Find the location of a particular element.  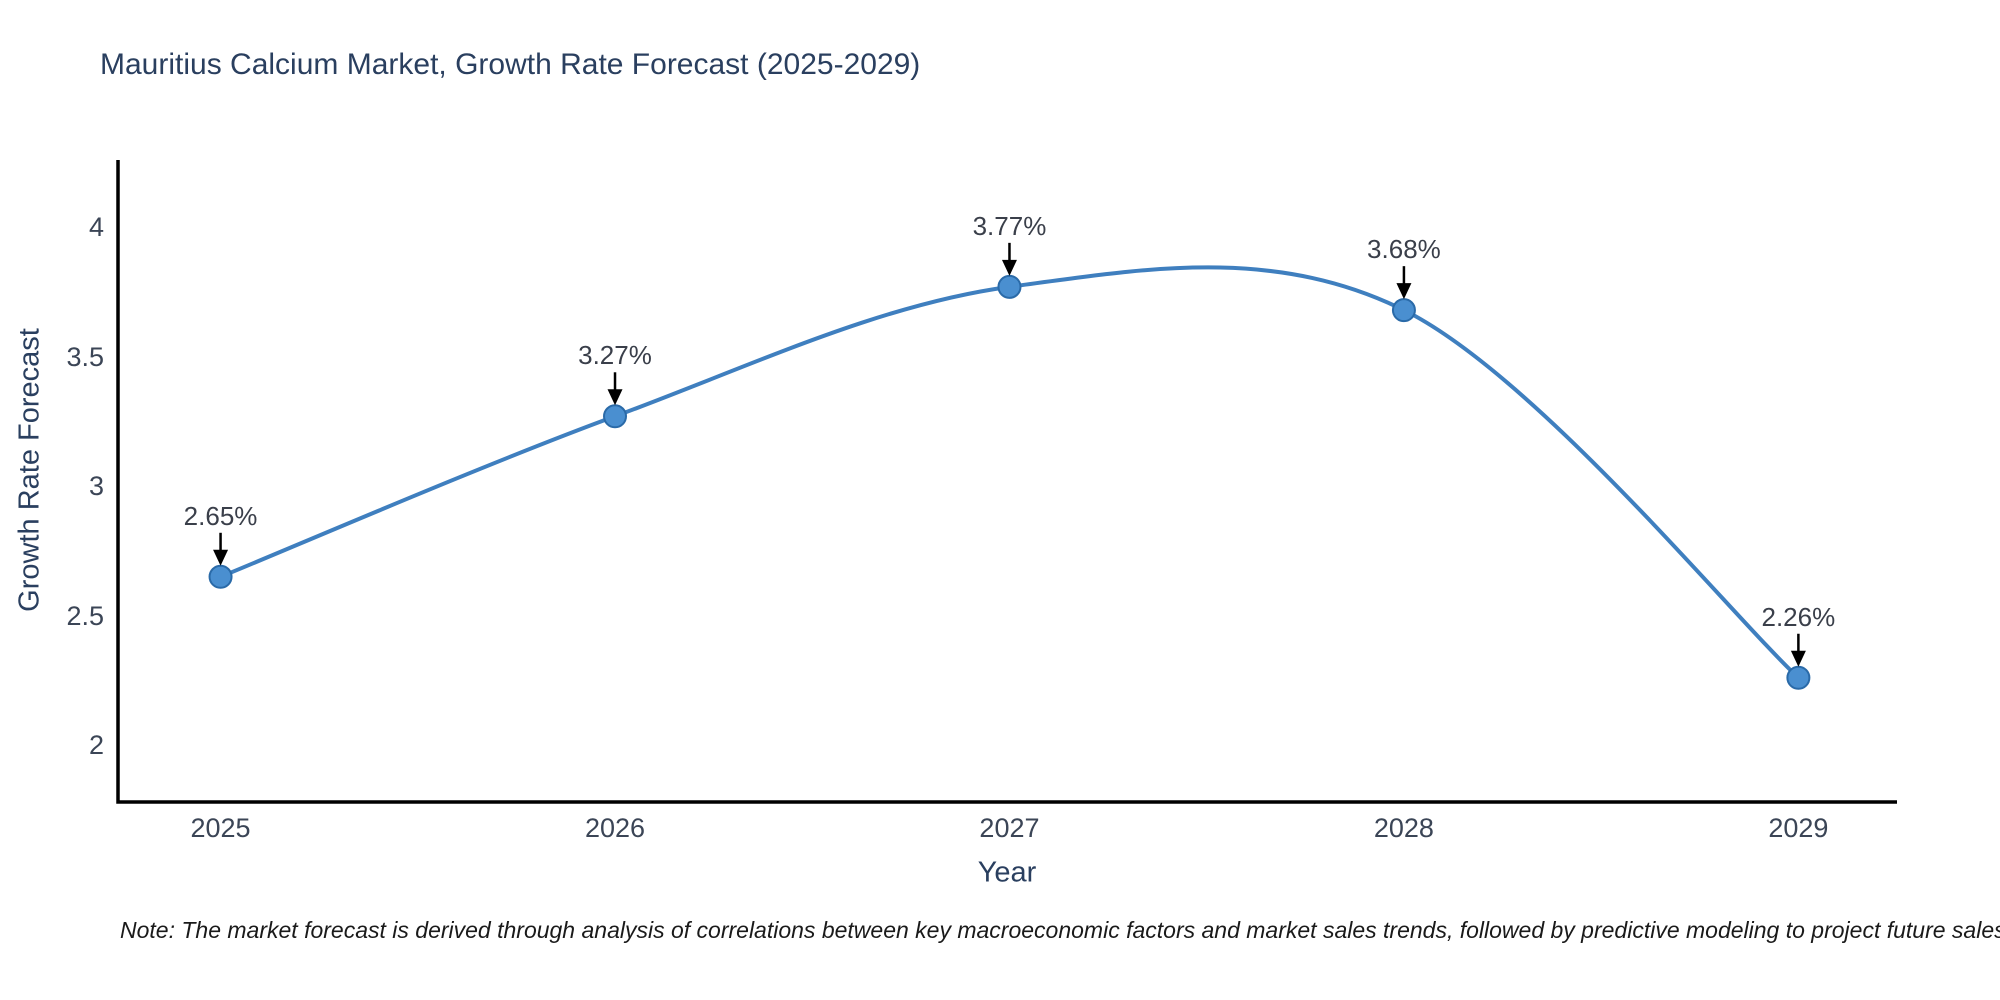

y-tick-label: 3 is located at coordinates (96, 486).